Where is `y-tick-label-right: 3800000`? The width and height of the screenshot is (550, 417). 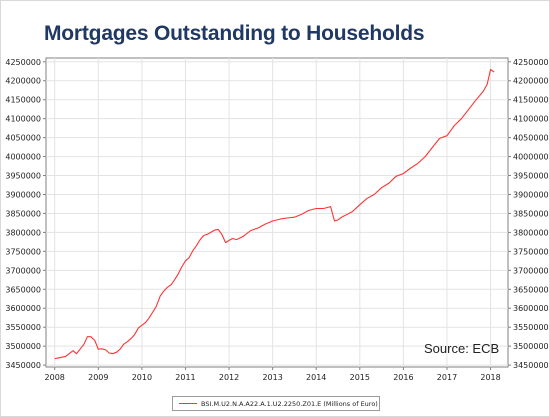 y-tick-label-right: 3800000 is located at coordinates (531, 232).